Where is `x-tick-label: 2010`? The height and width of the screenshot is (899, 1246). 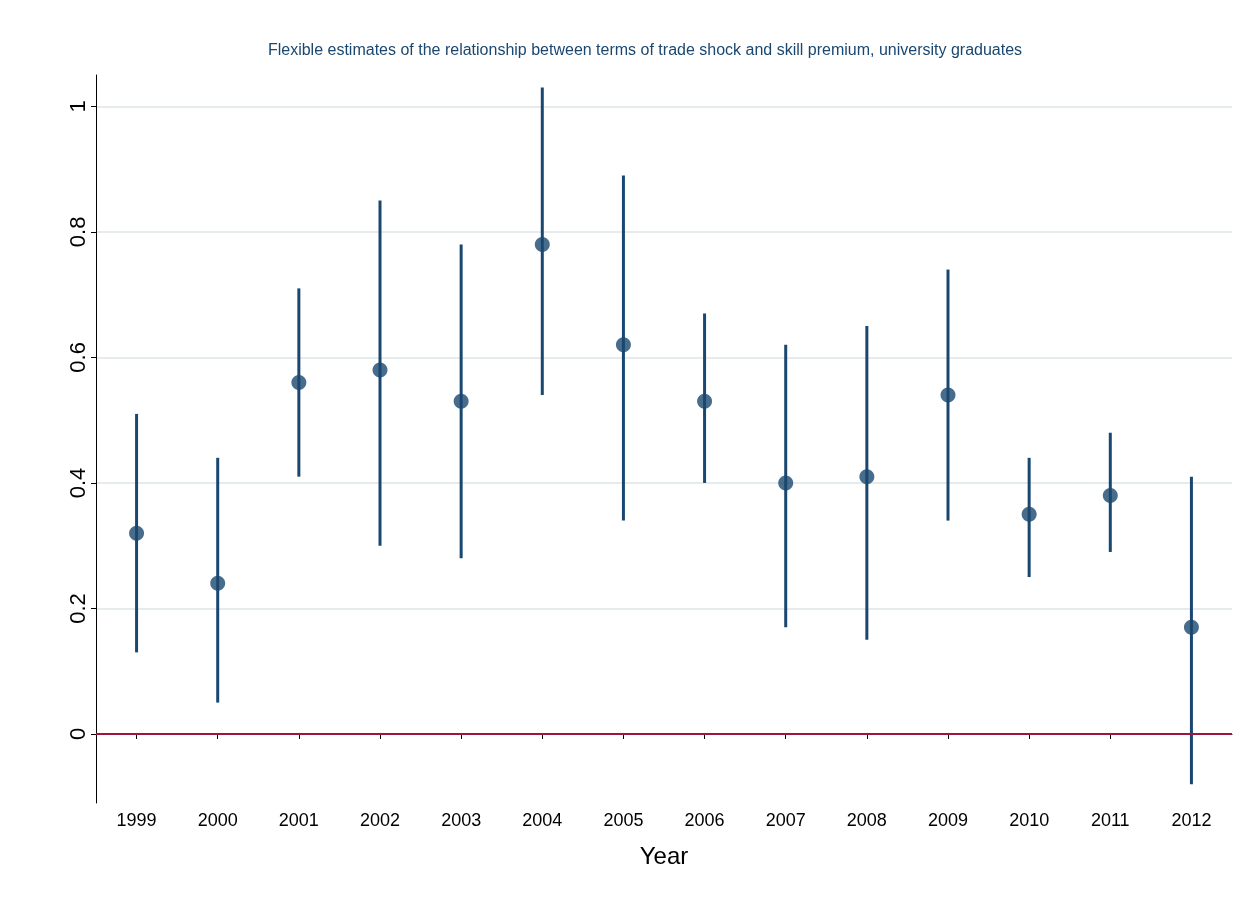 x-tick-label: 2010 is located at coordinates (1029, 820).